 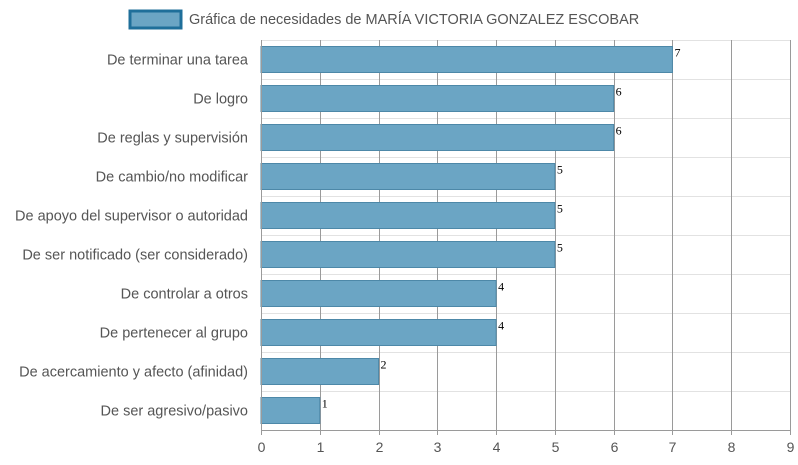 I want to click on x-tick-label: 9, so click(x=791, y=447).